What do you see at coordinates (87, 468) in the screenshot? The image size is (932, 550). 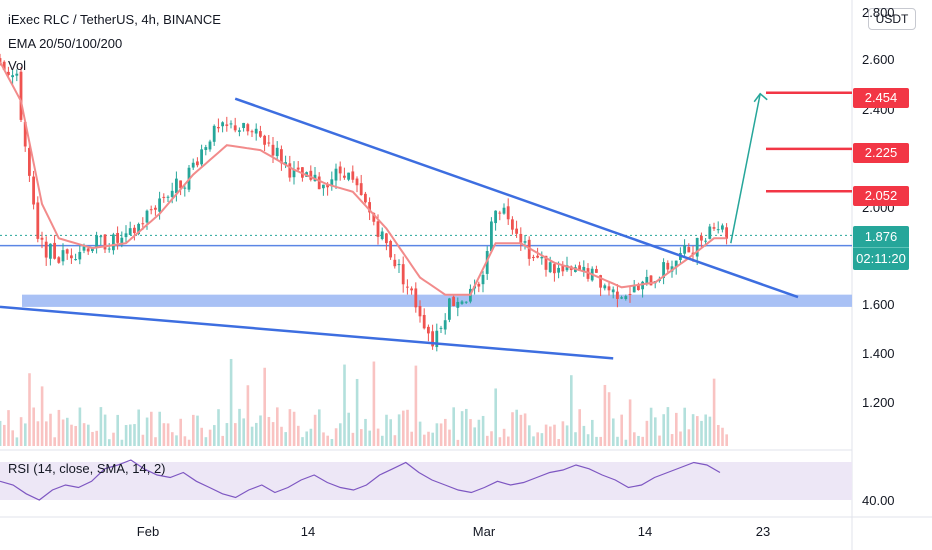 I see `rsi-indicator-label: RSI (14, close, SMA, 14, 2)` at bounding box center [87, 468].